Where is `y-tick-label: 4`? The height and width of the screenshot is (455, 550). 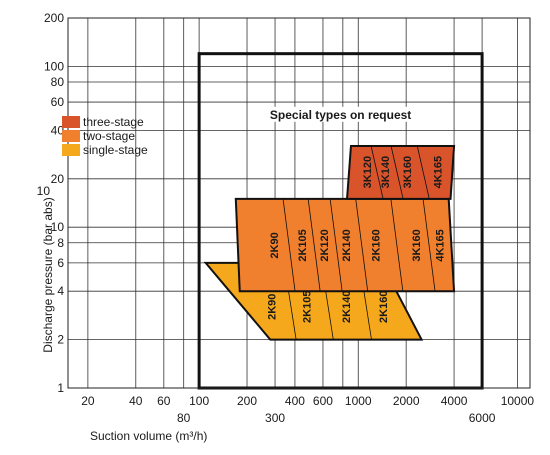
y-tick-label: 4 is located at coordinates (60, 291).